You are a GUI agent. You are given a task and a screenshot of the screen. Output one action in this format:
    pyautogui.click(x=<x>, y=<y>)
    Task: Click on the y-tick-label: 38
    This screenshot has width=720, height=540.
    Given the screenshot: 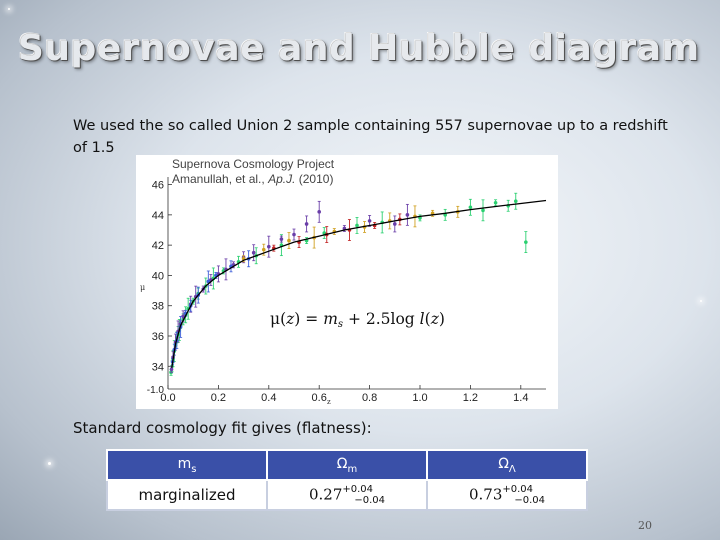 What is the action you would take?
    pyautogui.click(x=158, y=307)
    